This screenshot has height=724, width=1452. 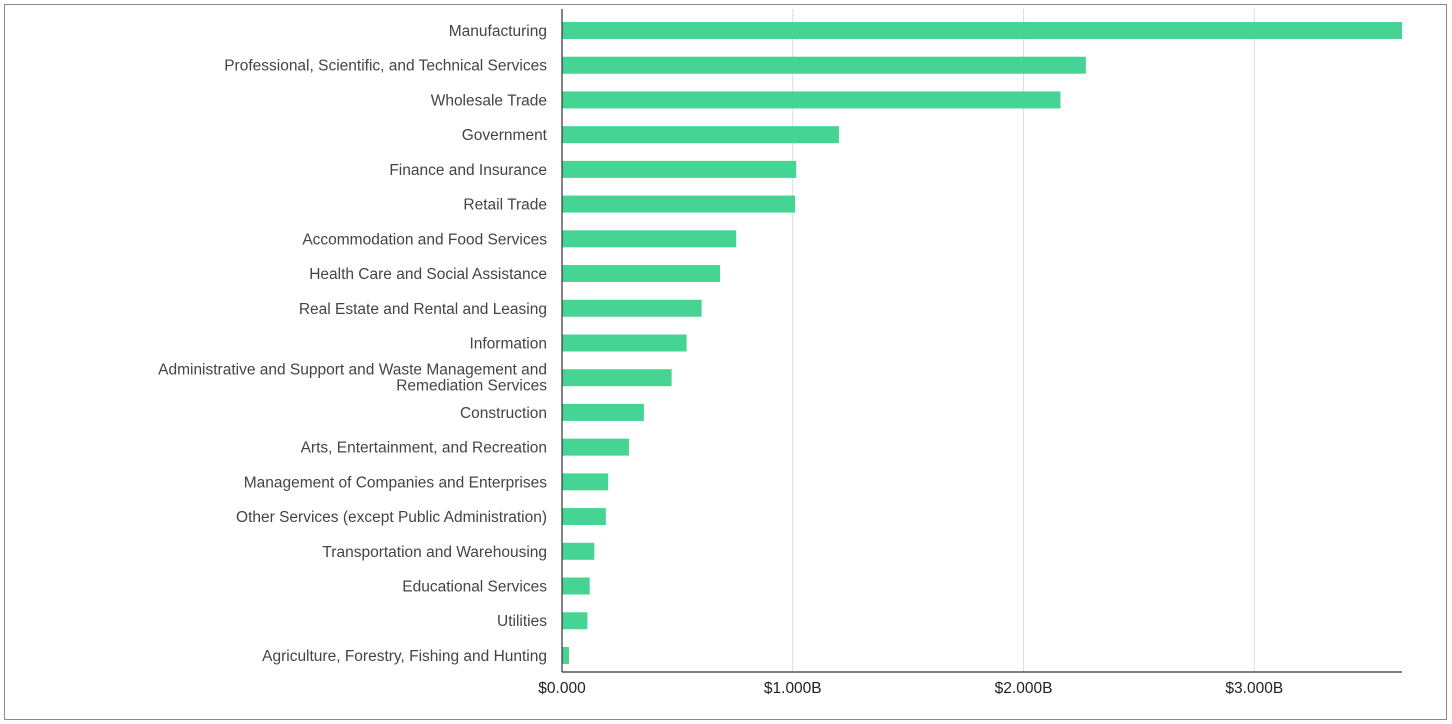 I want to click on category-label-5: Retail Trade, so click(x=505, y=205).